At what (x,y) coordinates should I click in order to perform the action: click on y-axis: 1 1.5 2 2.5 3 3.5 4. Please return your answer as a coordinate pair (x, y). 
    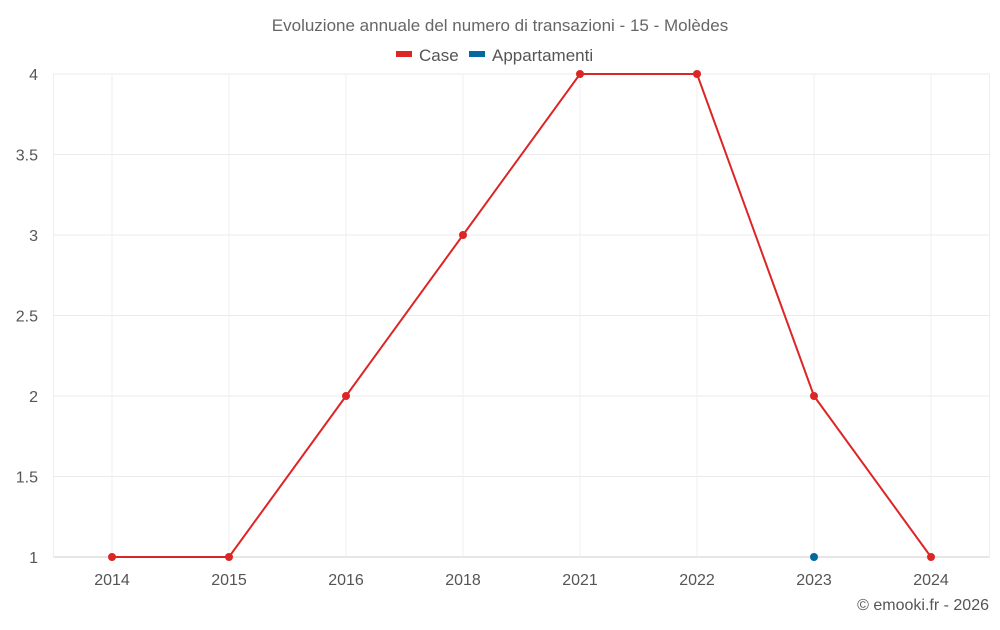
    Looking at the image, I should click on (27, 317).